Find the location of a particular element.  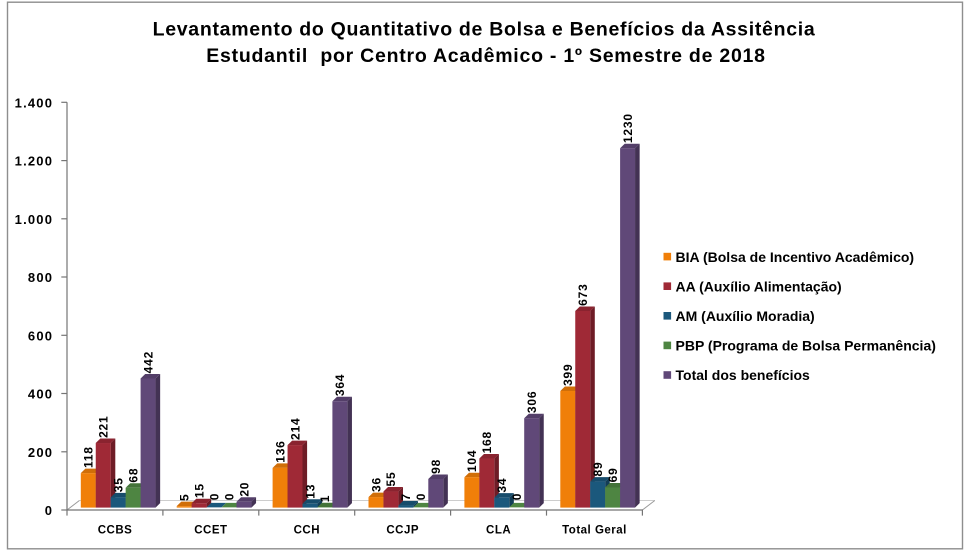

svg-text: 600 is located at coordinates (40, 335).